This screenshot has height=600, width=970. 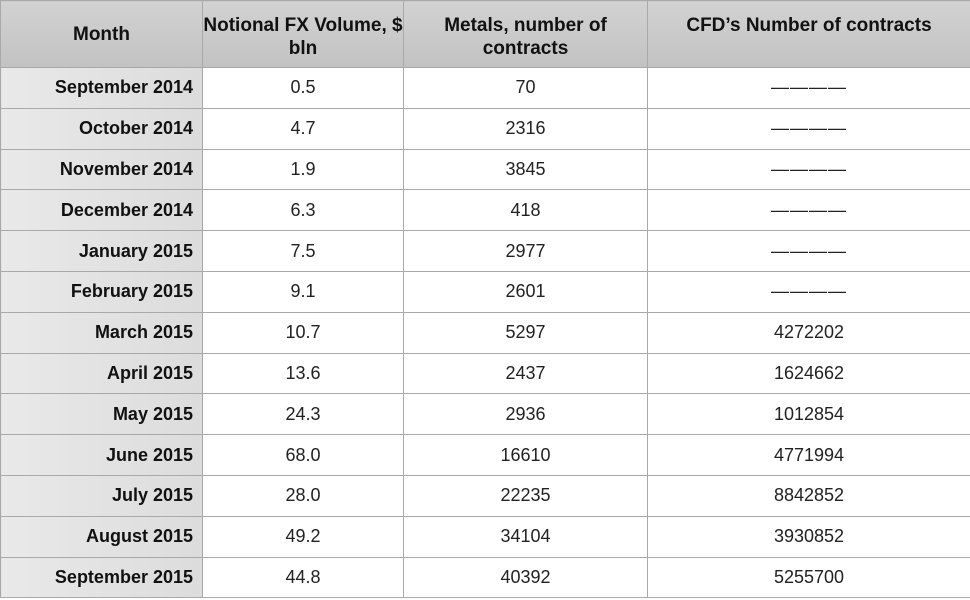 I want to click on table-cell: 2977, so click(x=525, y=251).